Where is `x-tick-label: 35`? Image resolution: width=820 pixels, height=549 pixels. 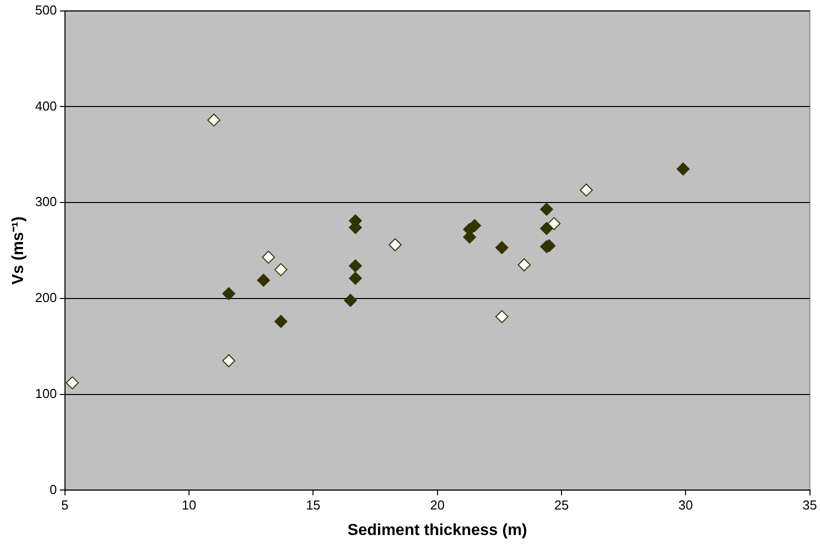 x-tick-label: 35 is located at coordinates (810, 505).